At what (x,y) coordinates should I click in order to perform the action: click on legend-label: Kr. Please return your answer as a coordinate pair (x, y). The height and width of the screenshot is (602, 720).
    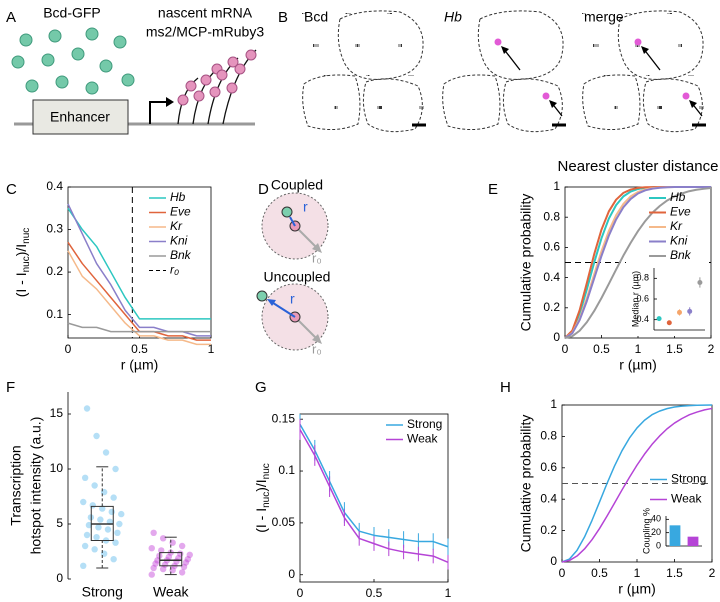
    Looking at the image, I should click on (176, 226).